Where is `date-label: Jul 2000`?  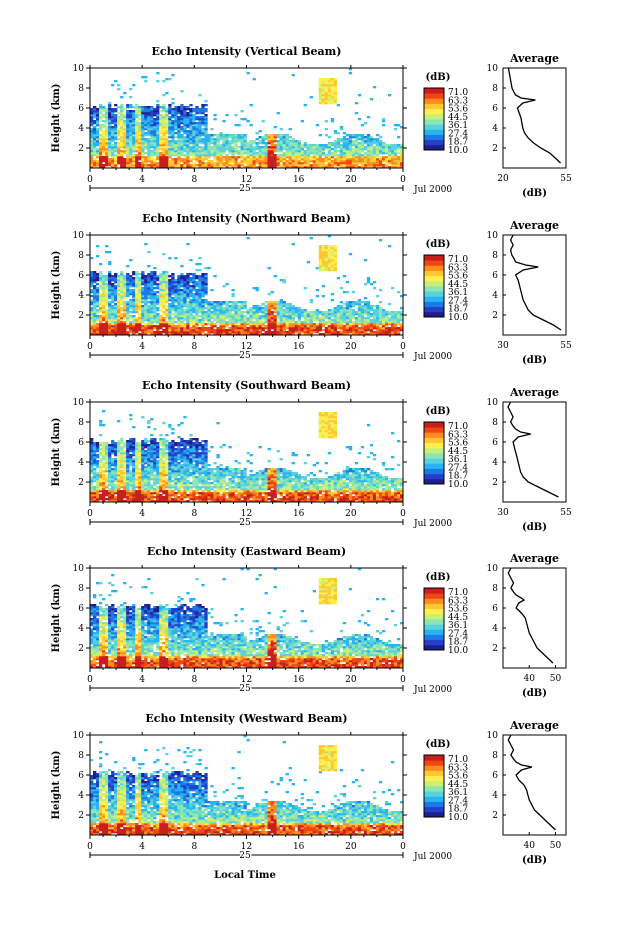
date-label: Jul 2000 is located at coordinates (432, 357).